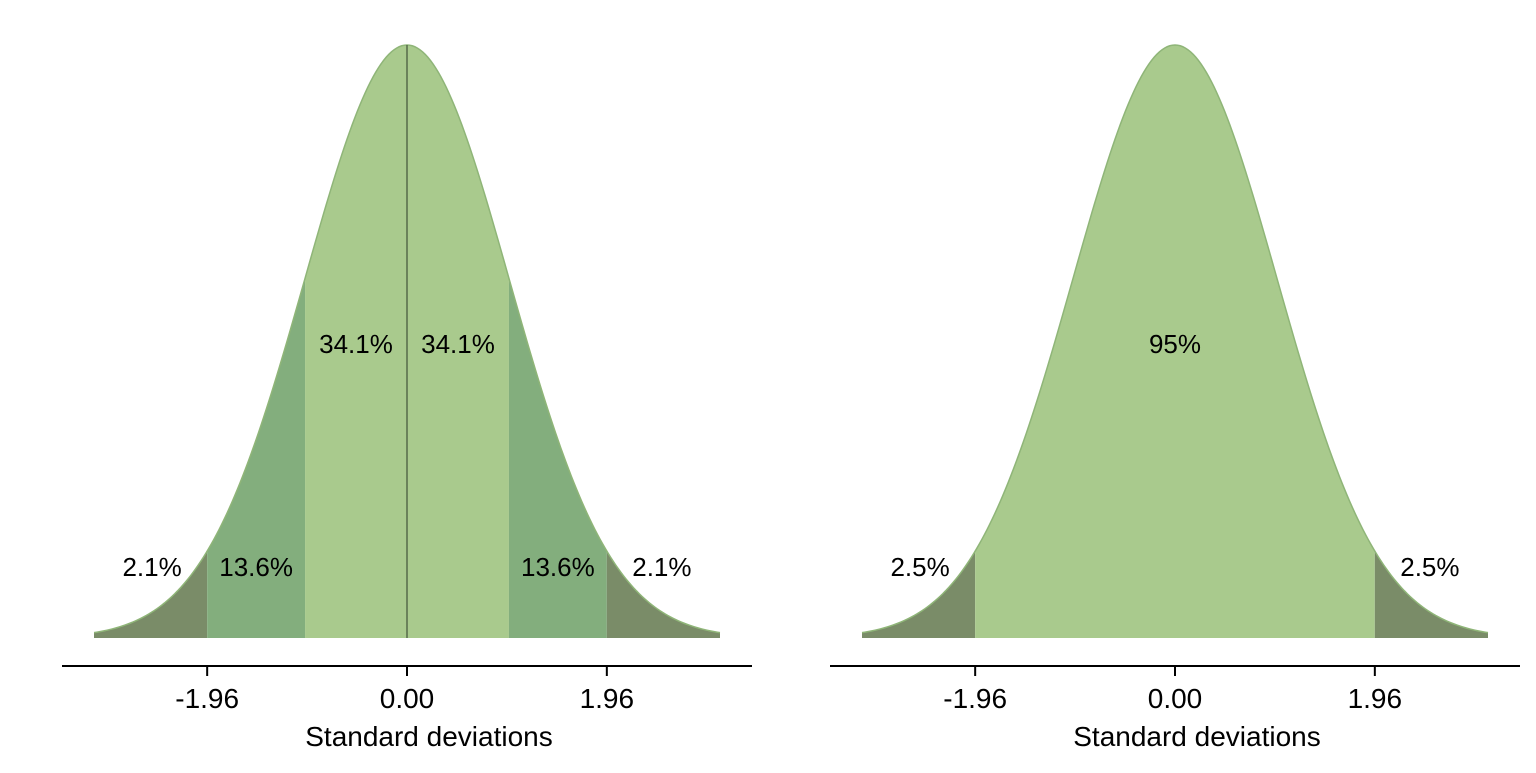 The height and width of the screenshot is (773, 1536). I want to click on region-label-6: 2.1%, so click(661, 567).